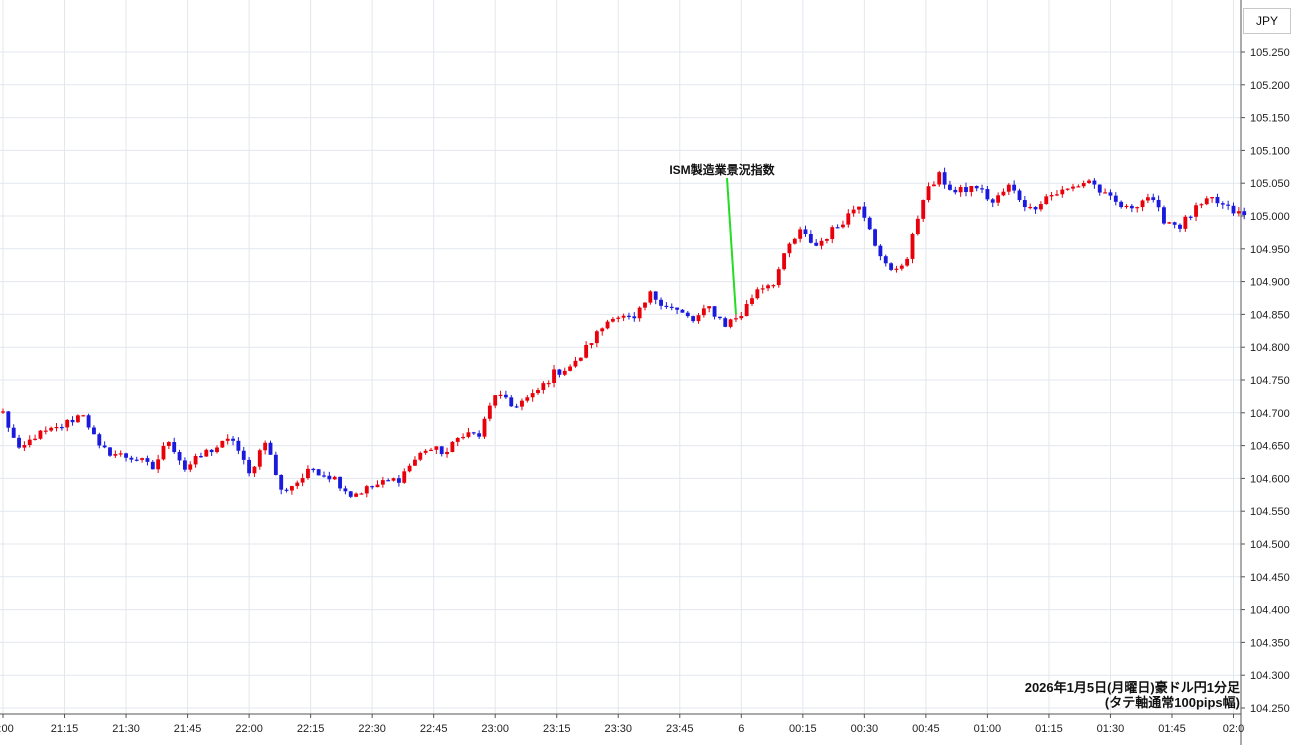 The image size is (1300, 750). What do you see at coordinates (7, 729) in the screenshot?
I see `x-tick-label: 1:00` at bounding box center [7, 729].